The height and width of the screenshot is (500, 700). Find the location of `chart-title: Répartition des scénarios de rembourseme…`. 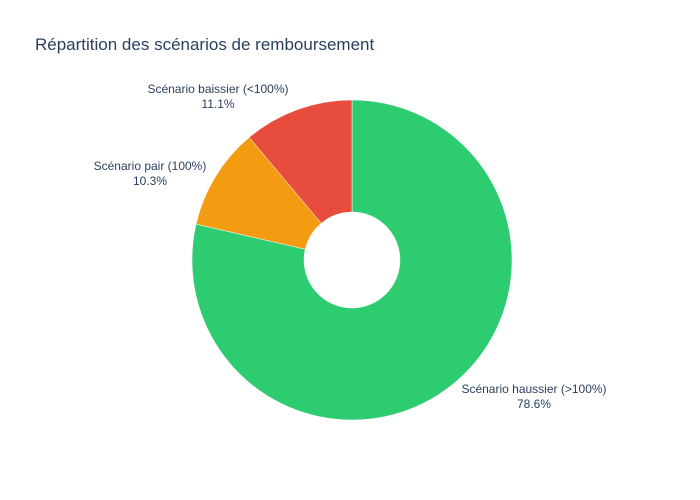

chart-title: Répartition des scénarios de rembourseme… is located at coordinates (205, 44).